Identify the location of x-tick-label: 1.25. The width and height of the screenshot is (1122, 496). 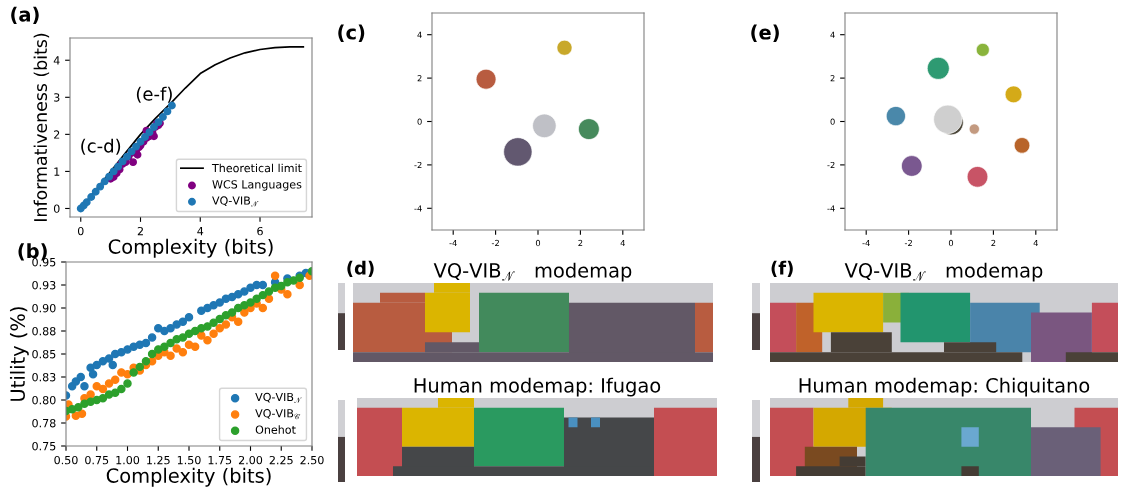
(158, 460).